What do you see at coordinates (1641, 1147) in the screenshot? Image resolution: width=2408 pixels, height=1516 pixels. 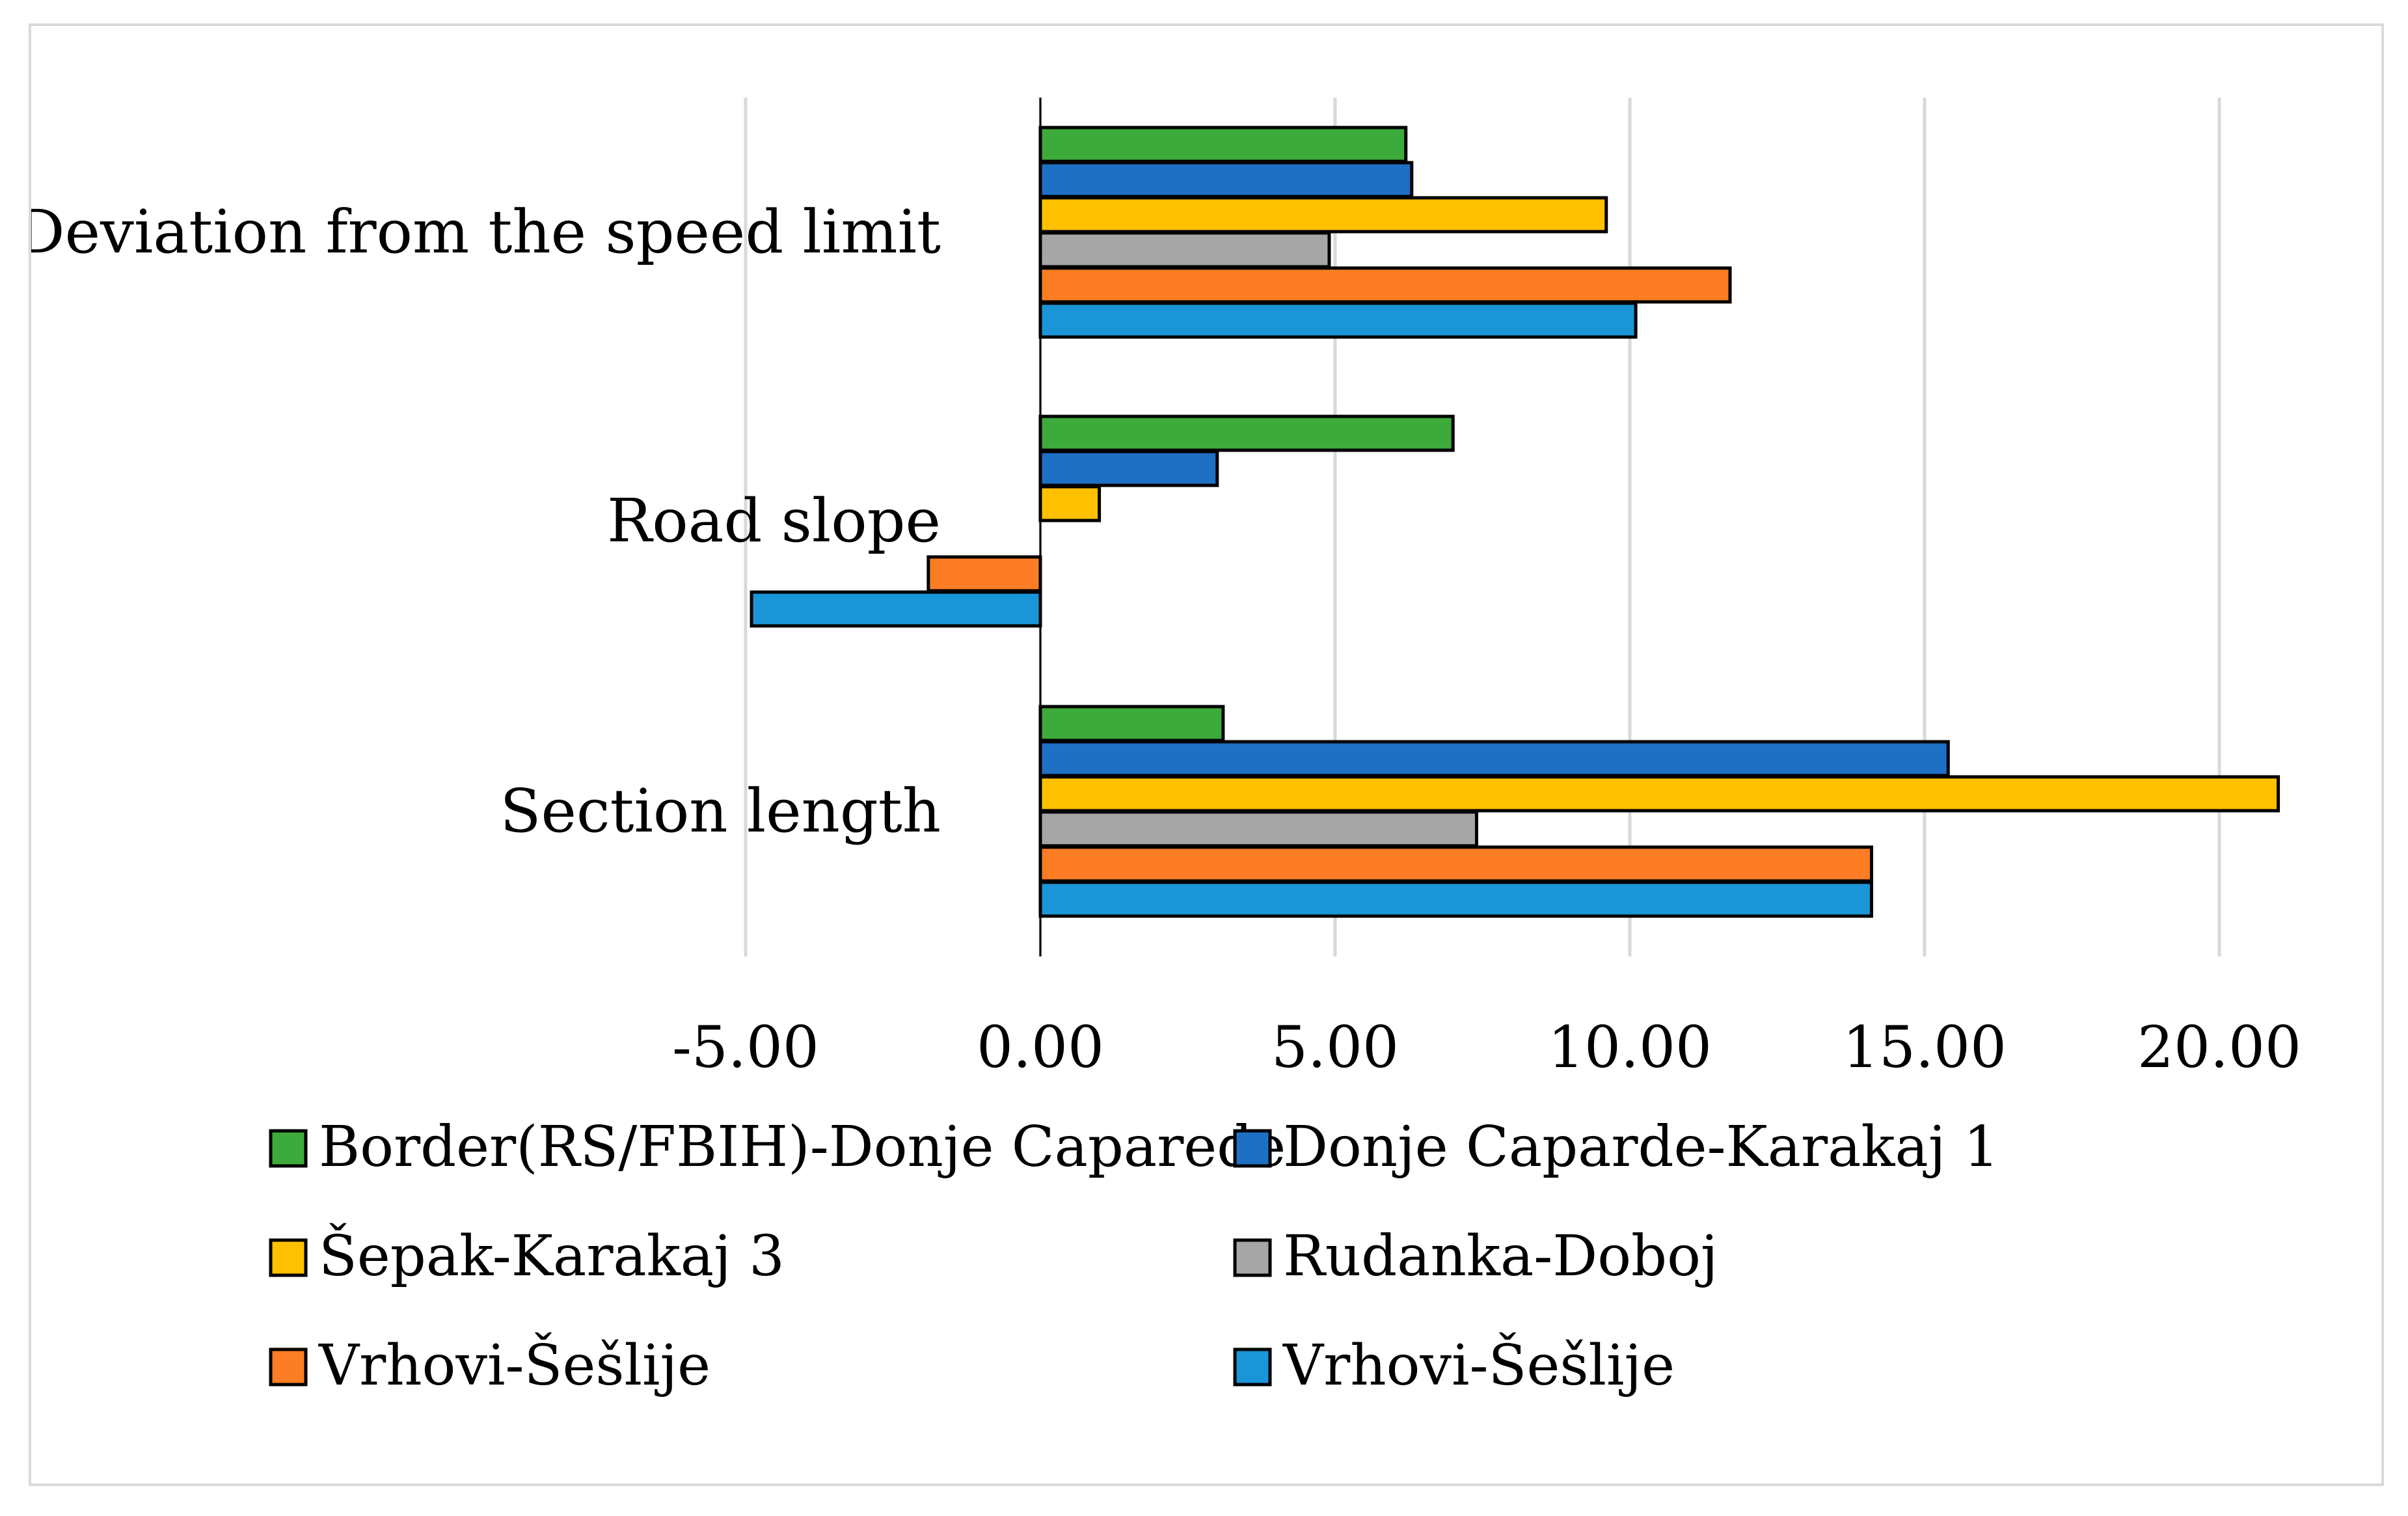 I see `legend-label-1: Donje Caparde-Karakaj 1` at bounding box center [1641, 1147].